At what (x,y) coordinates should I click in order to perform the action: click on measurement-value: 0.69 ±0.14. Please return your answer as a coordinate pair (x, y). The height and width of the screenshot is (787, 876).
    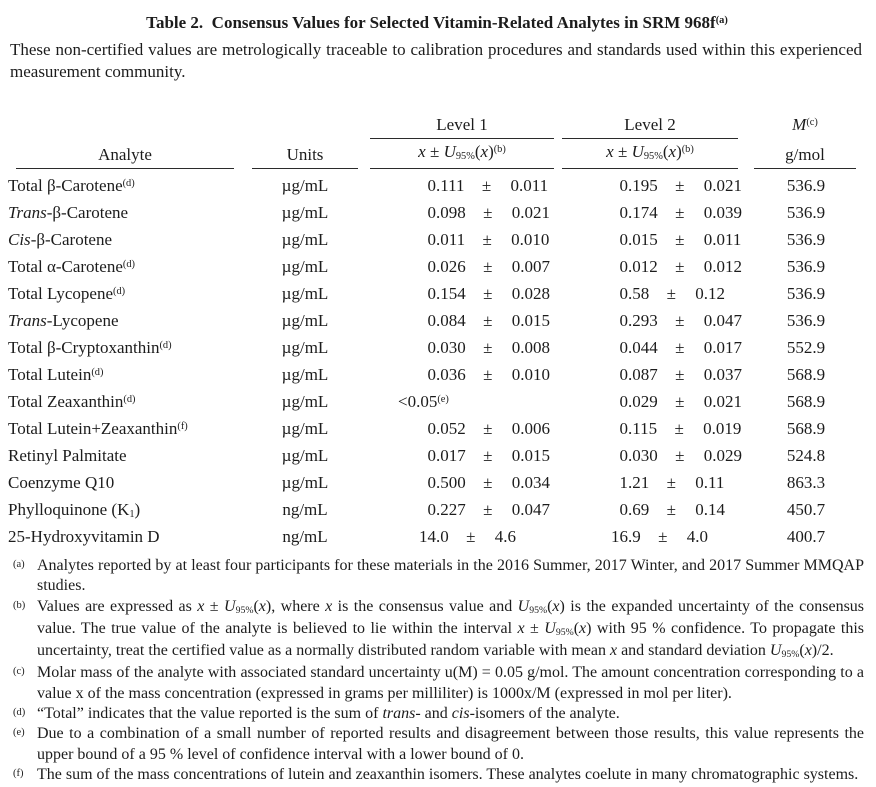
    Looking at the image, I should click on (672, 509).